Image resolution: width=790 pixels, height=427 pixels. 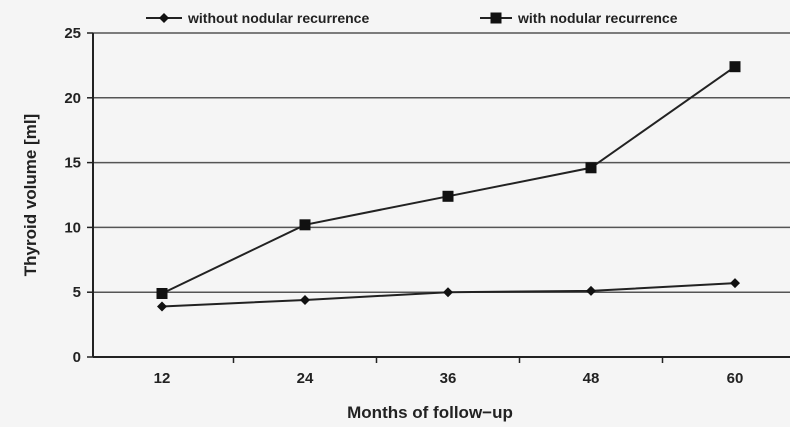 I want to click on y-tick-label: 20, so click(x=72, y=98).